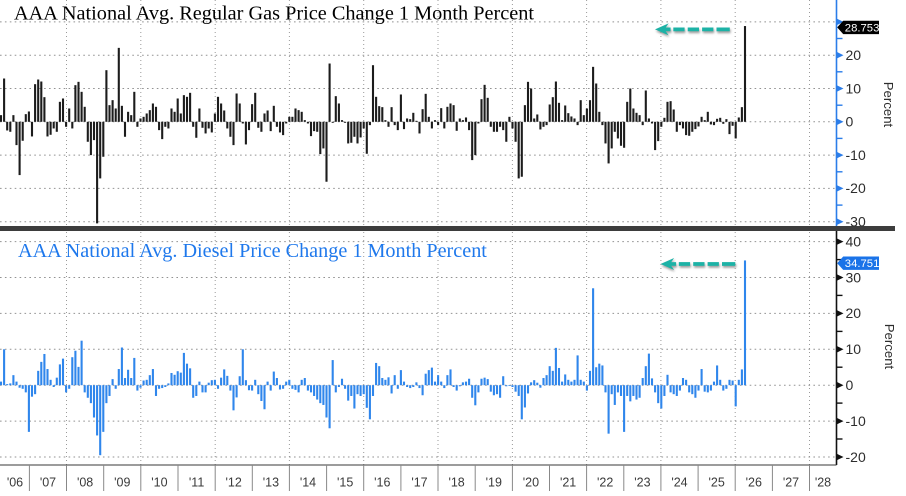 Image resolution: width=906 pixels, height=496 pixels. I want to click on svg-text: '27, so click(791, 483).